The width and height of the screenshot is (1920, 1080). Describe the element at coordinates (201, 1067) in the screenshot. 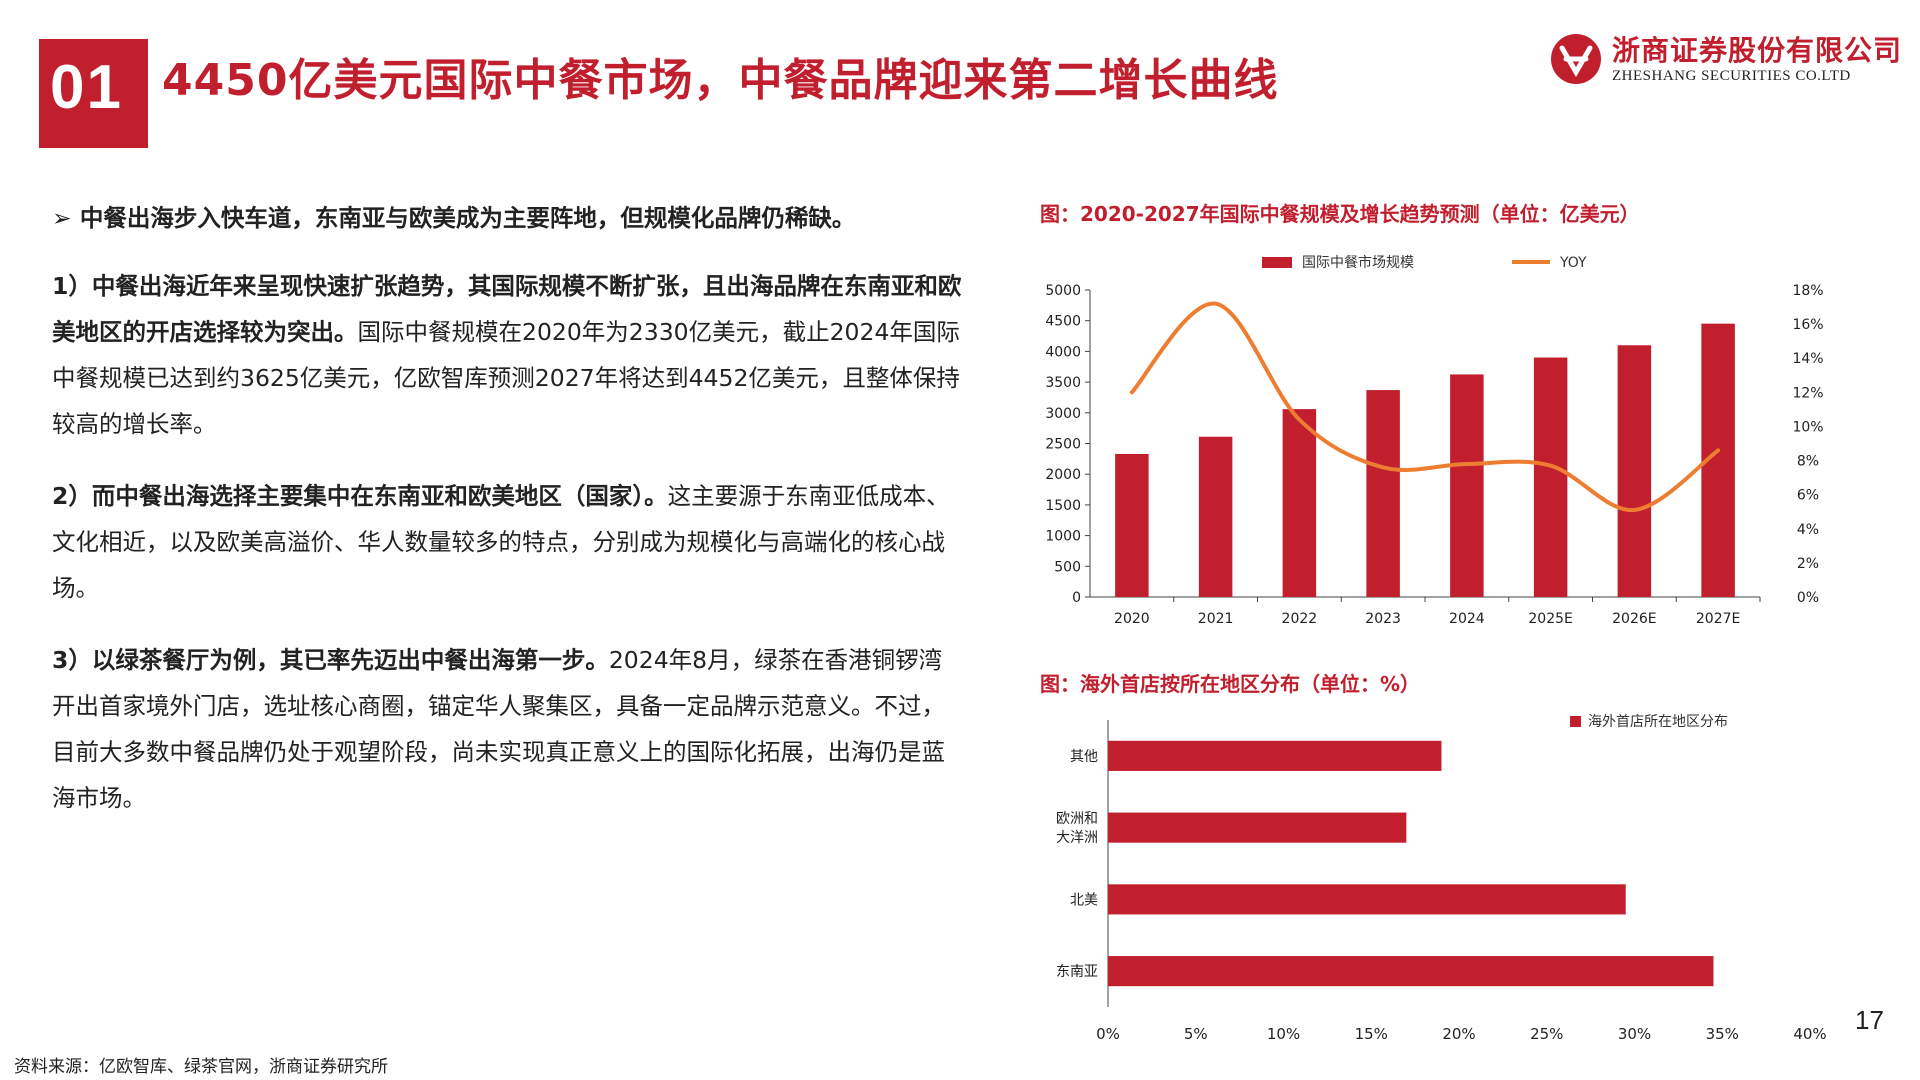

I see `source-note: 资料来源：亿欧智库、绿茶官网，浙商证券研究所` at that location.